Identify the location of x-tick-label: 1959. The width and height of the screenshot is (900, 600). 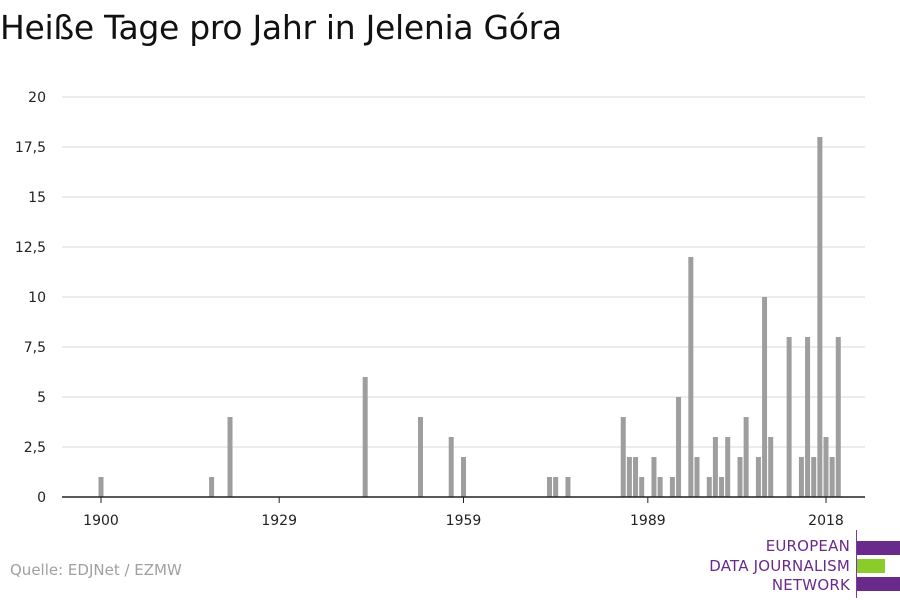
(464, 521).